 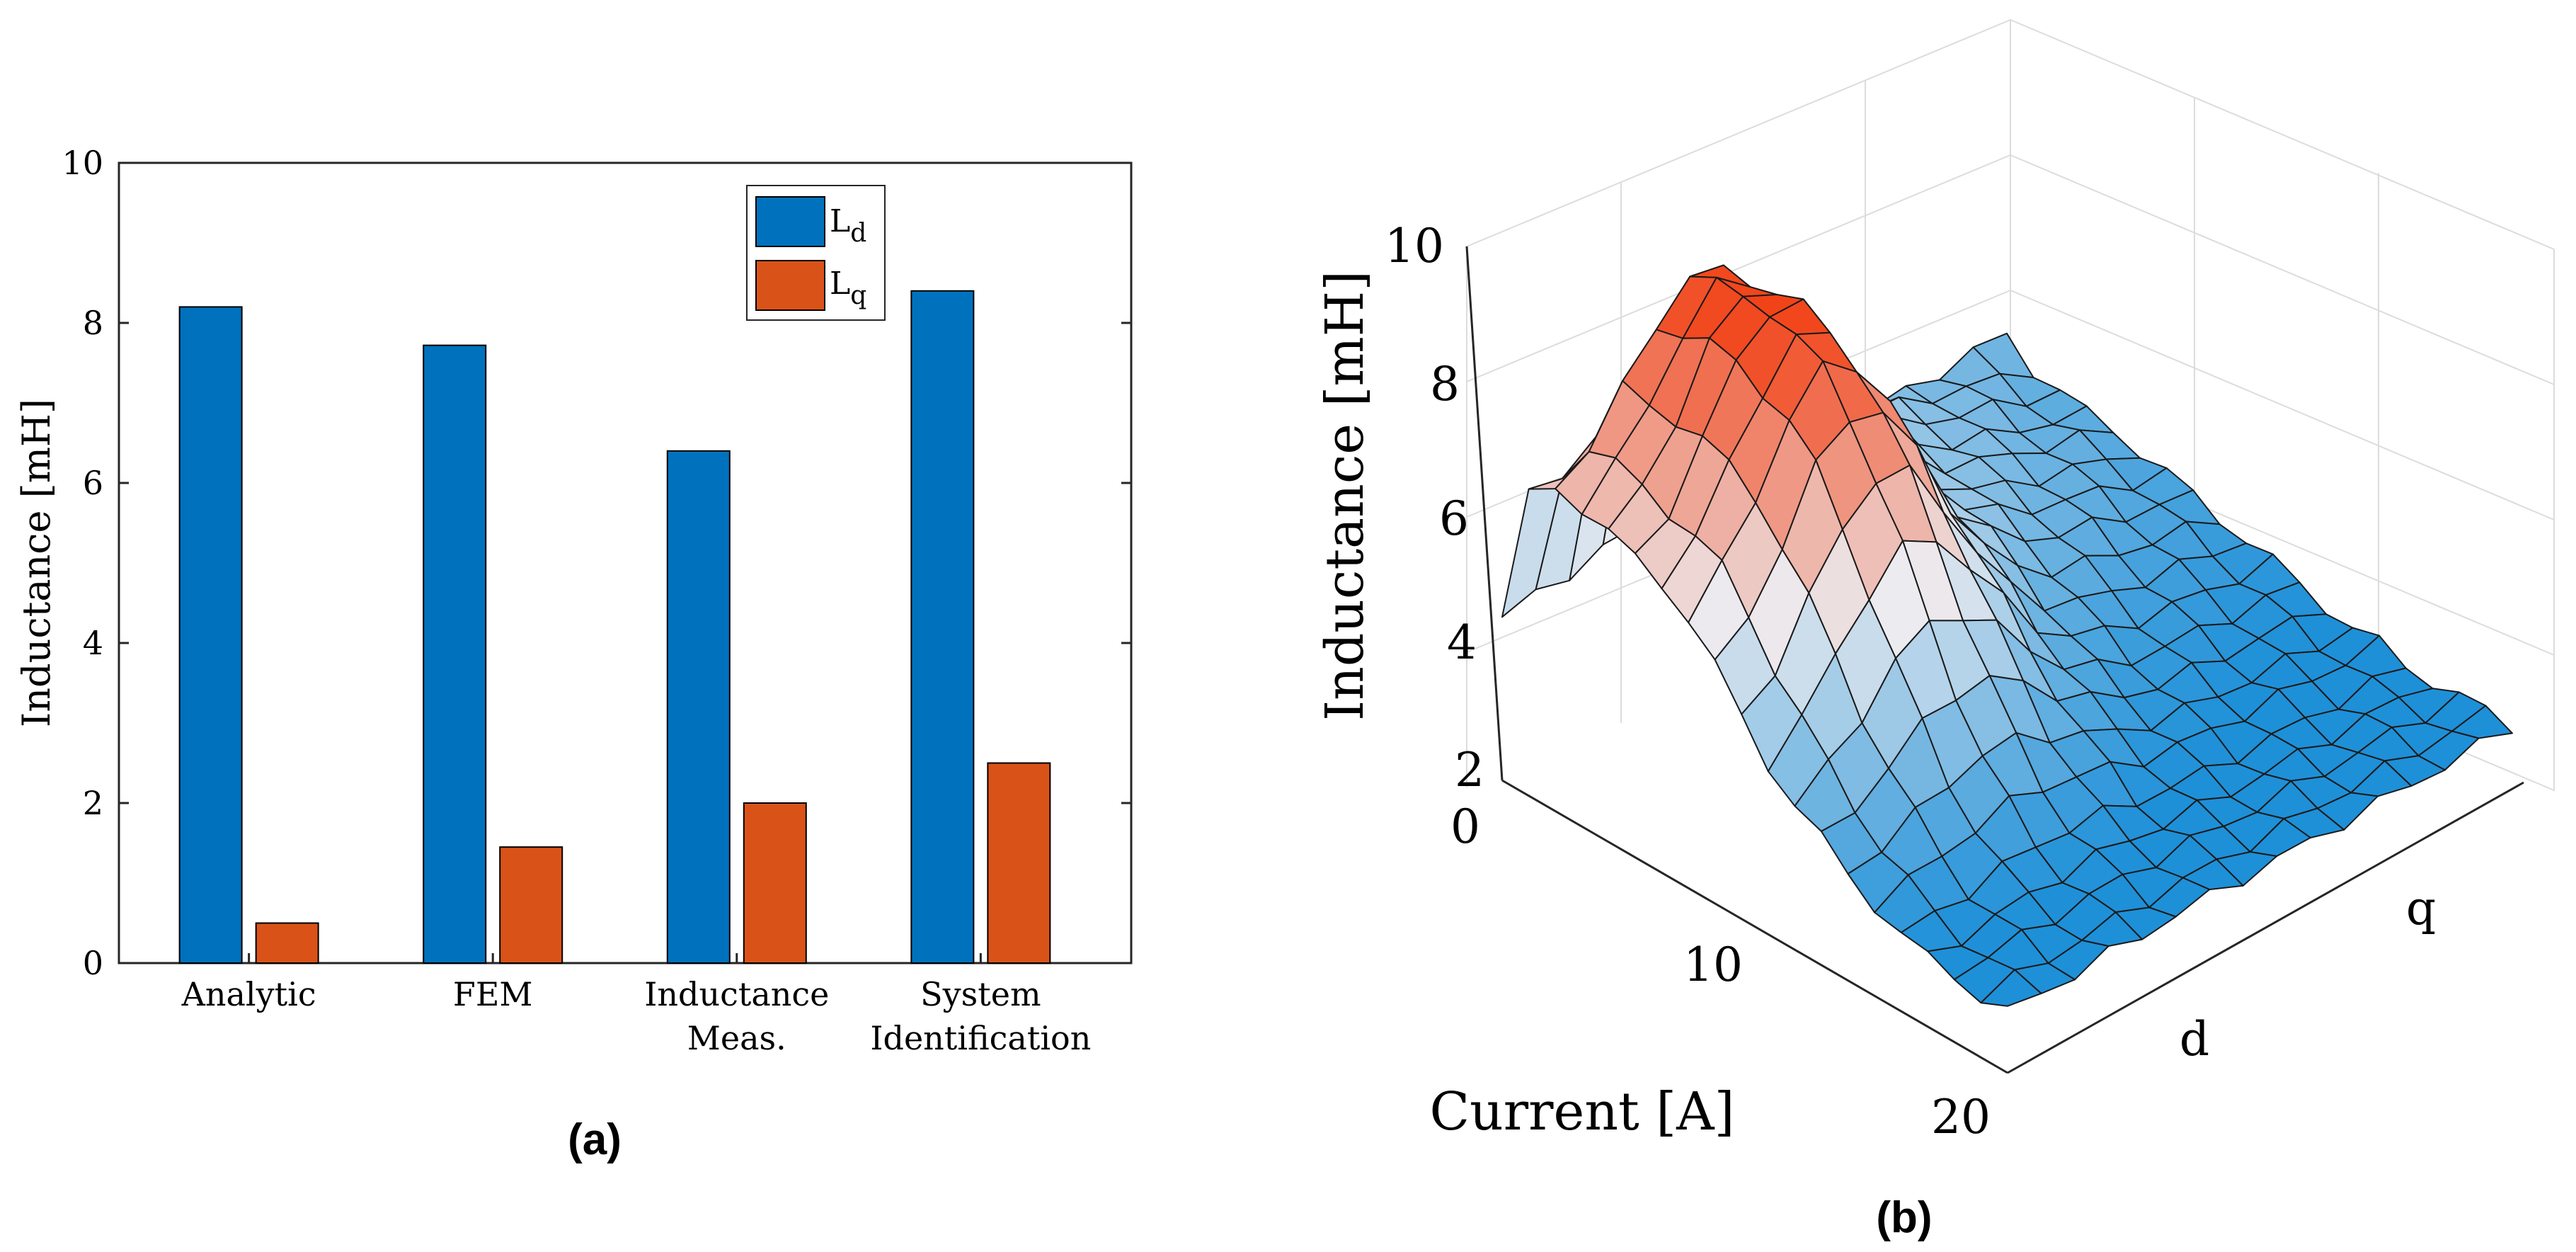 What do you see at coordinates (736, 994) in the screenshot?
I see `x-tick-label: Inductance` at bounding box center [736, 994].